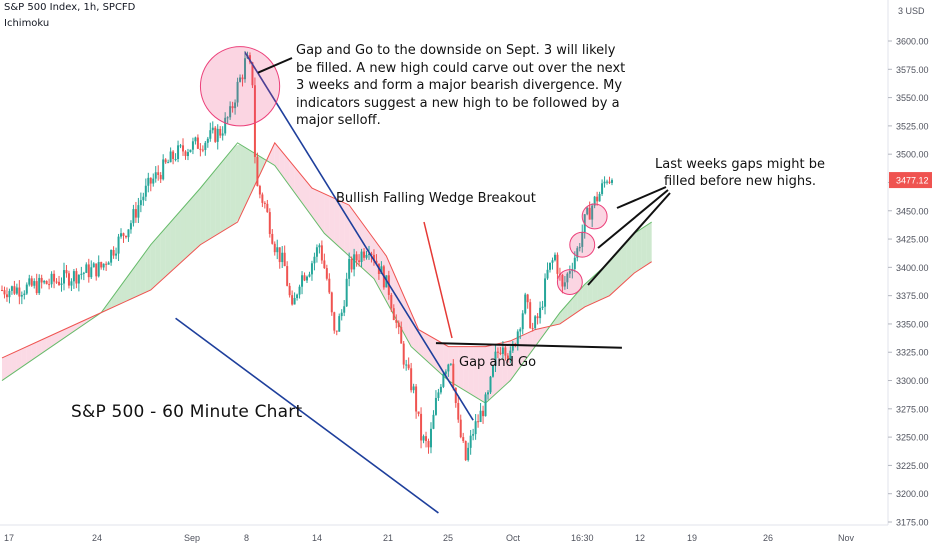 This screenshot has height=550, width=932. What do you see at coordinates (192, 538) in the screenshot?
I see `time-tick-label: Sep` at bounding box center [192, 538].